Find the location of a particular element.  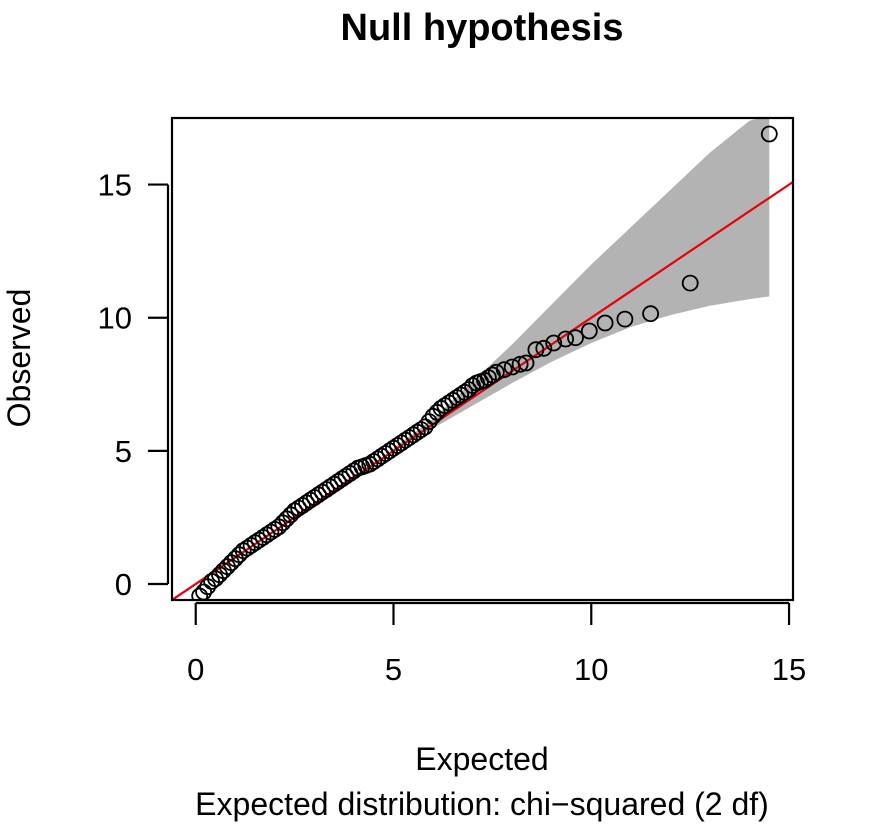

chart-title: Null hypothesis is located at coordinates (482, 28).